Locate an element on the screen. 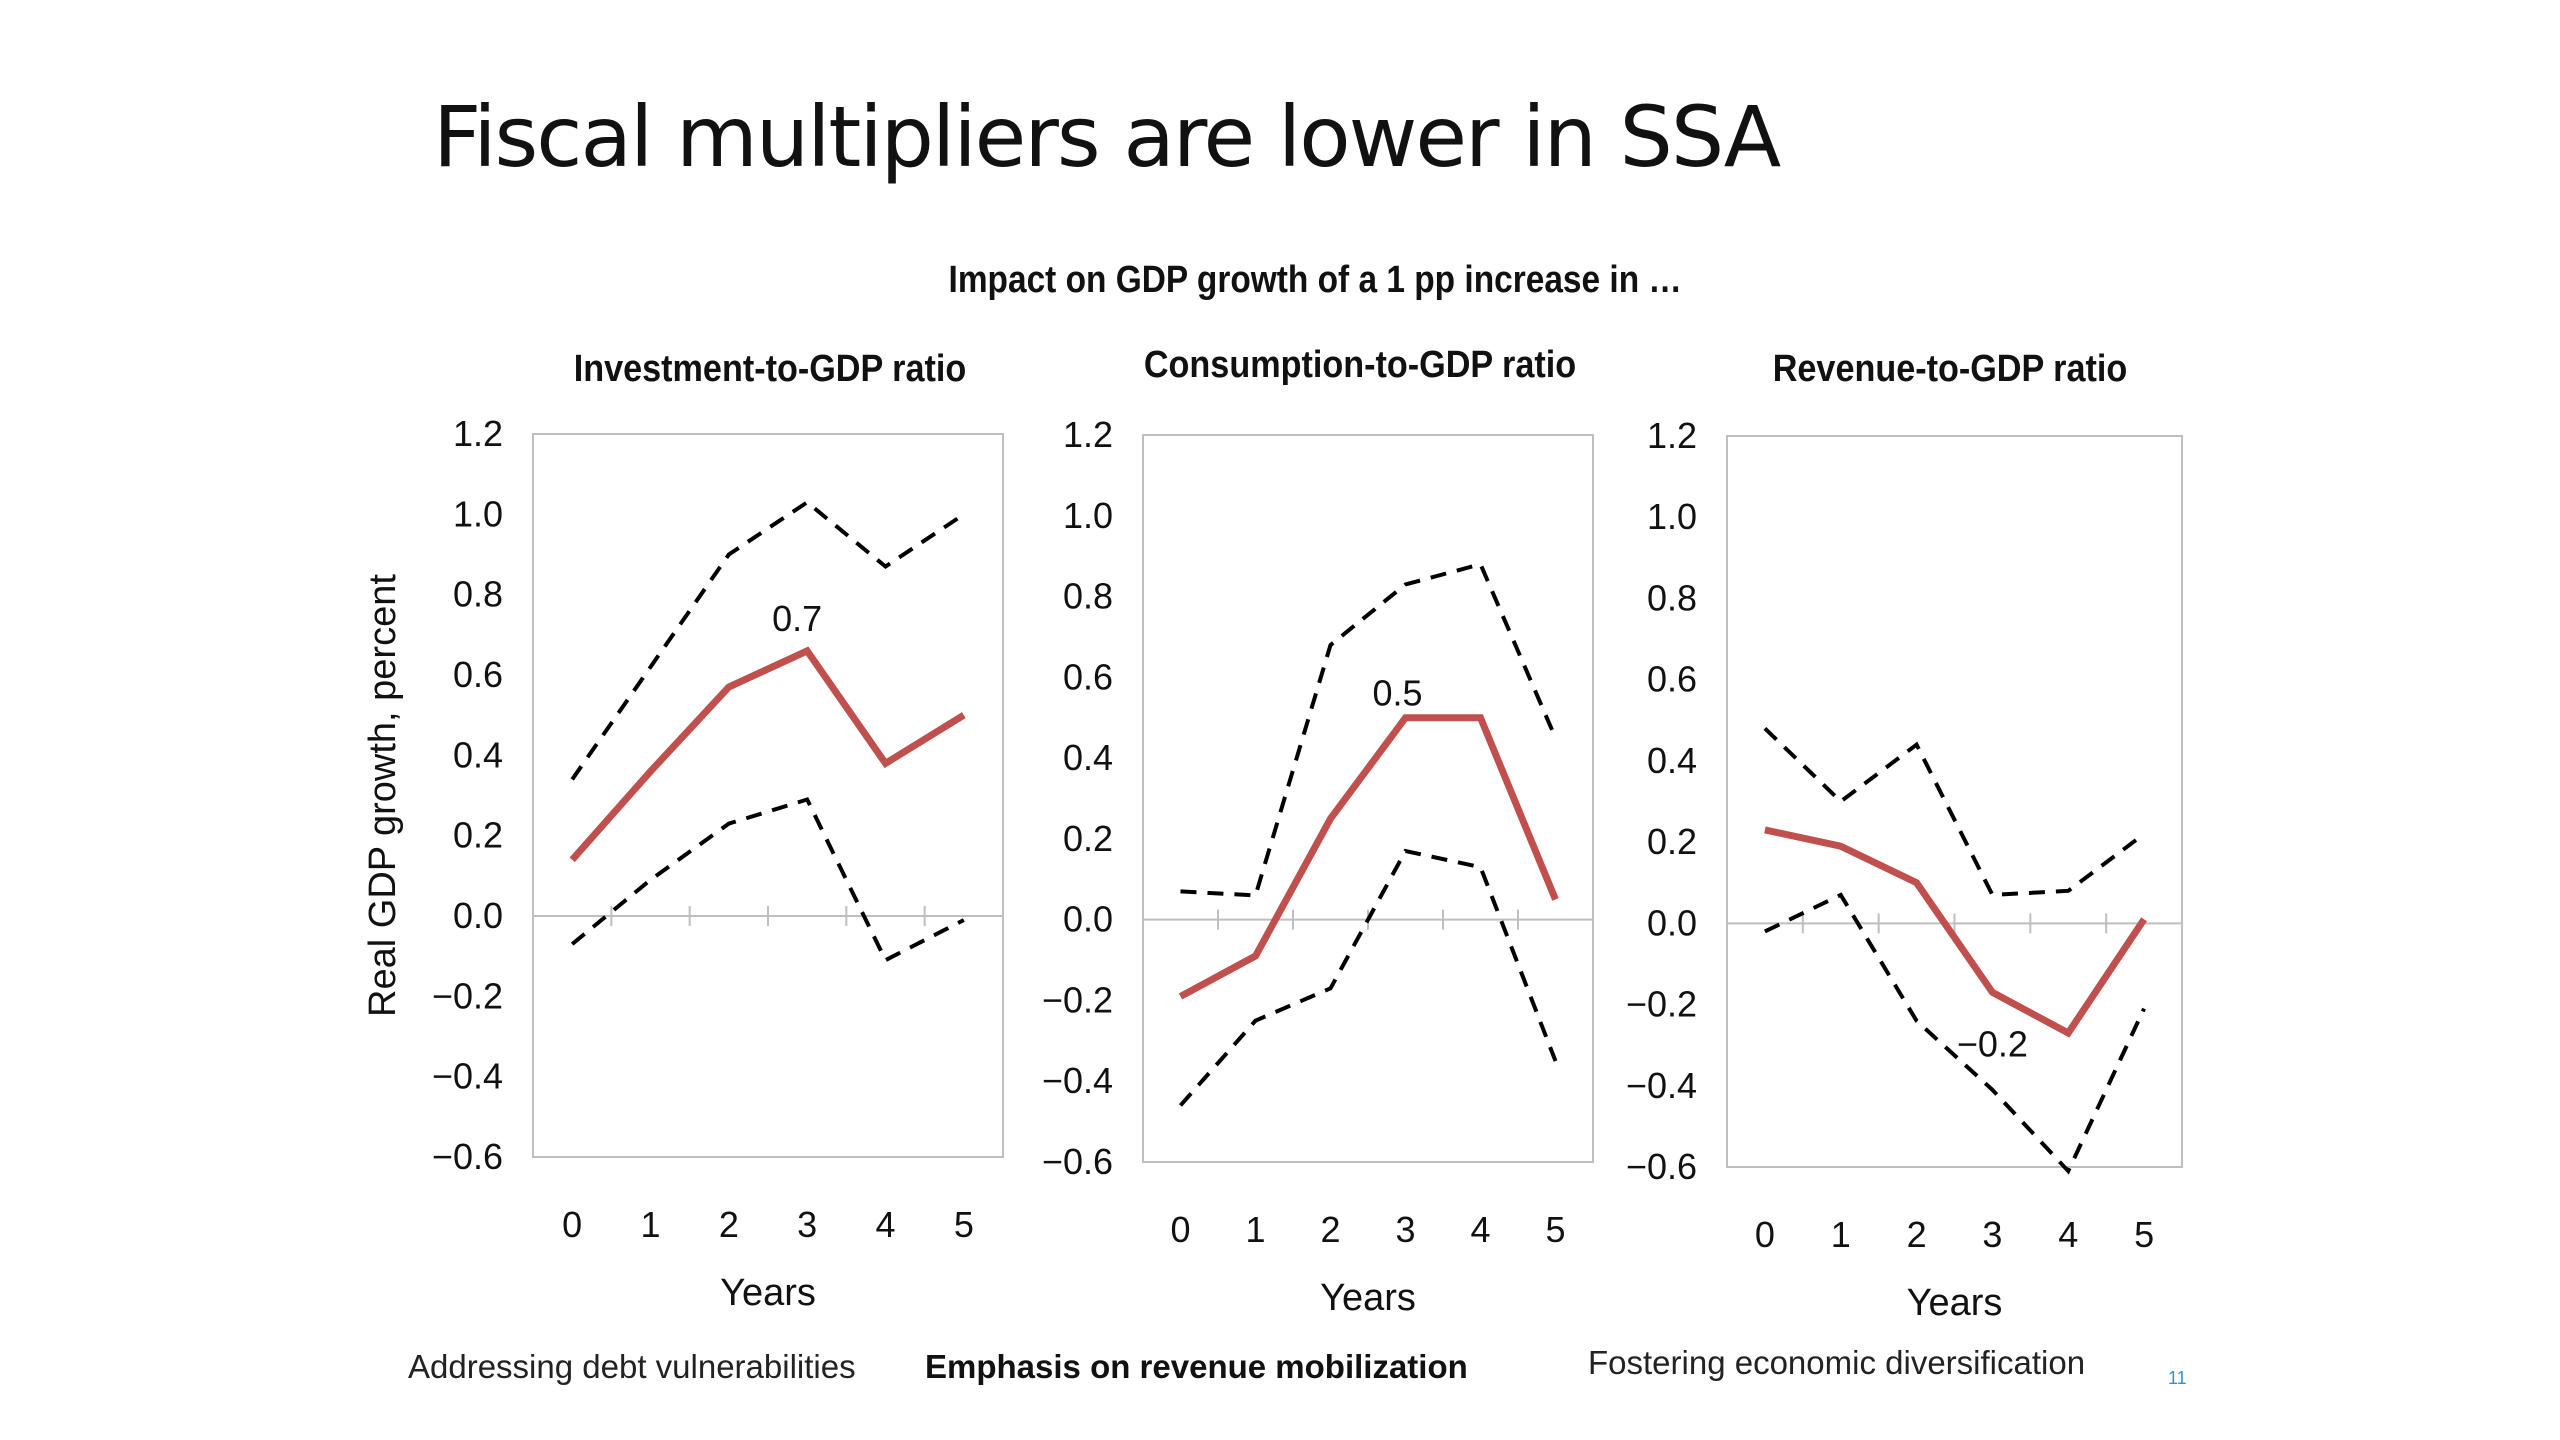 The width and height of the screenshot is (2560, 1440). data-label: 0.5 is located at coordinates (1397, 693).